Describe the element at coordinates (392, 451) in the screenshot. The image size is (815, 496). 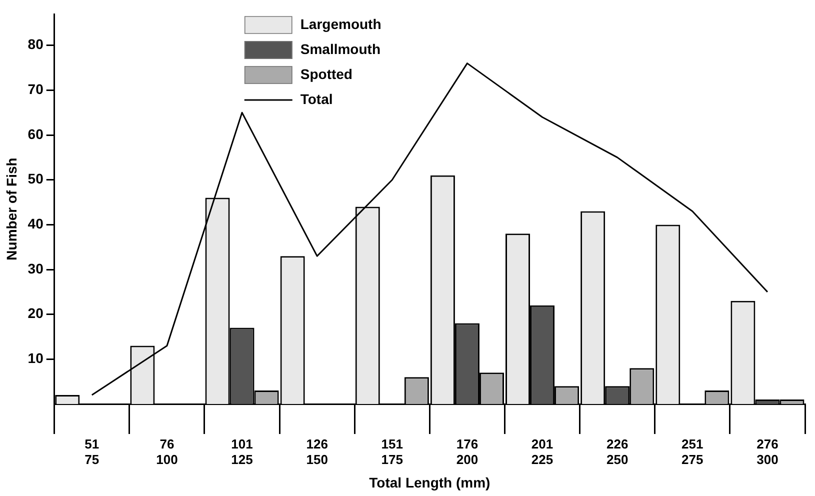
I see `x-tick-label: 151 175` at that location.